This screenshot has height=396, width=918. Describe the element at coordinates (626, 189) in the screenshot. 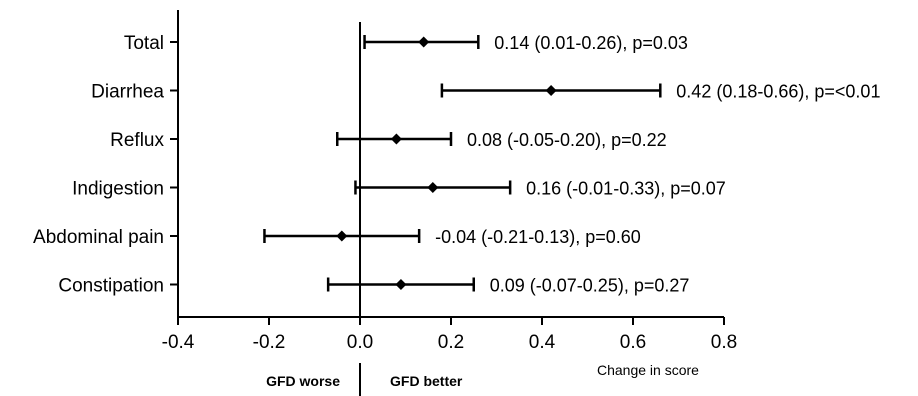

I see `estimate-annotation: 0.16 (-0.01-0.33), p=0.07` at that location.